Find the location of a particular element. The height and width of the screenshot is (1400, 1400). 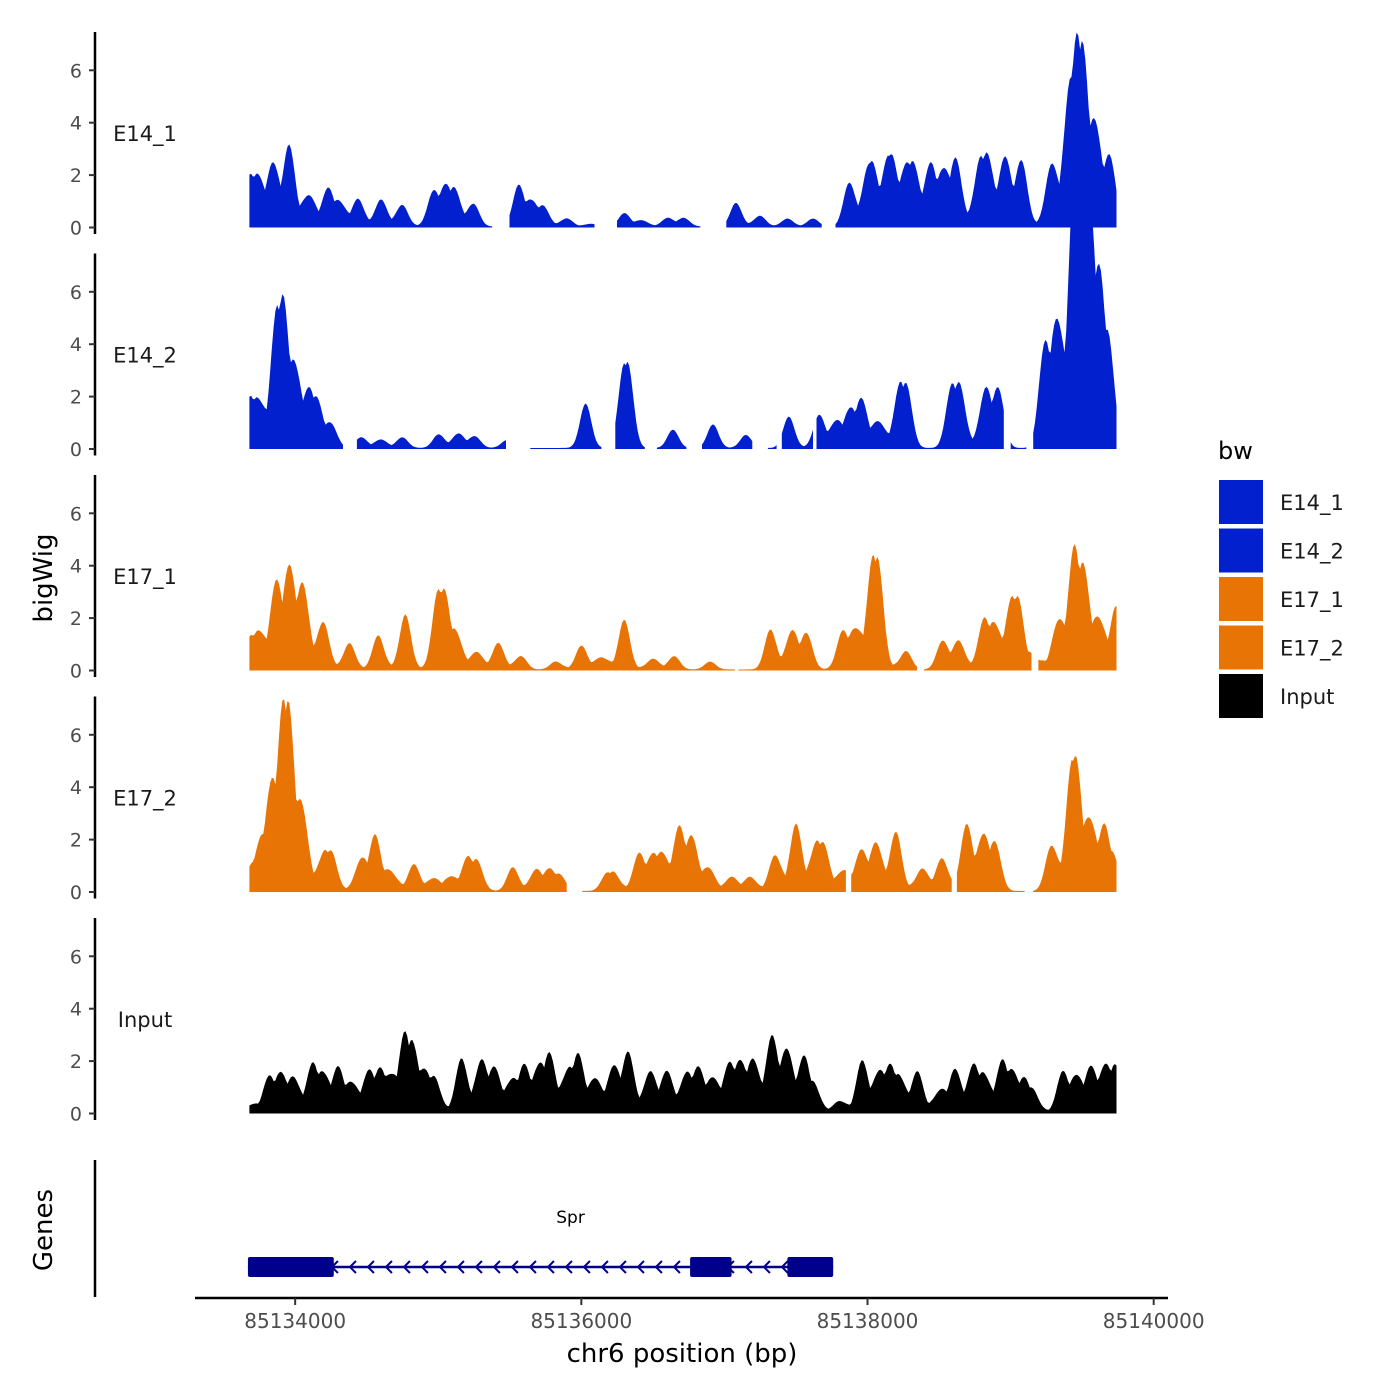

track-label-input: Input is located at coordinates (145, 1020).